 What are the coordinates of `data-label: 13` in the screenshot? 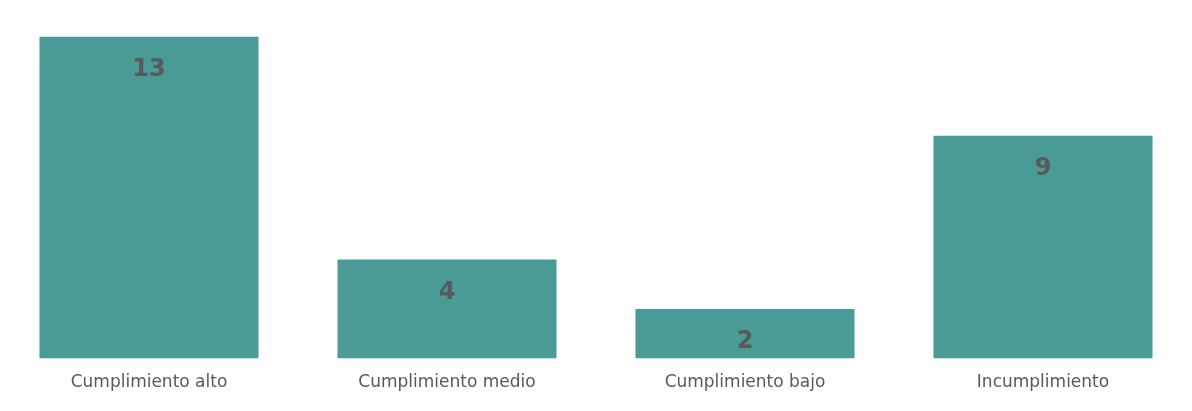 It's located at (149, 67).